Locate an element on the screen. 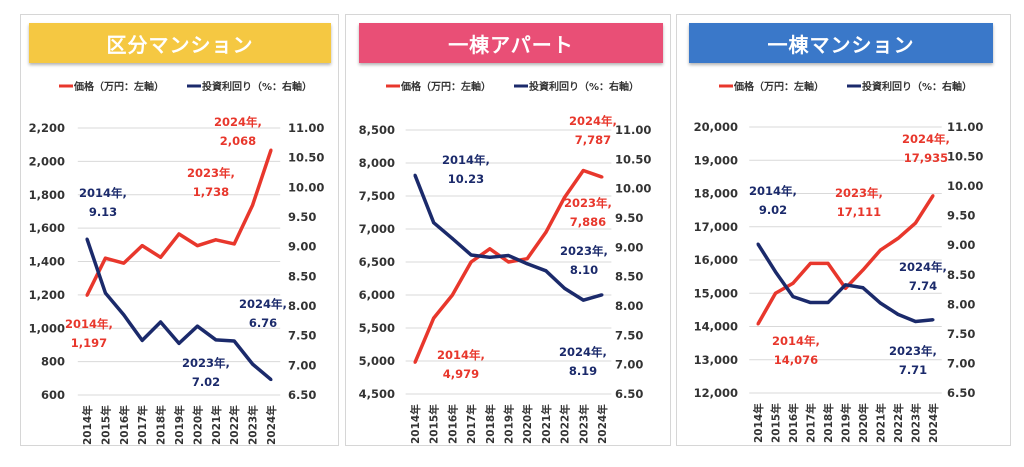  annotation-value: 7,787 is located at coordinates (593, 140).